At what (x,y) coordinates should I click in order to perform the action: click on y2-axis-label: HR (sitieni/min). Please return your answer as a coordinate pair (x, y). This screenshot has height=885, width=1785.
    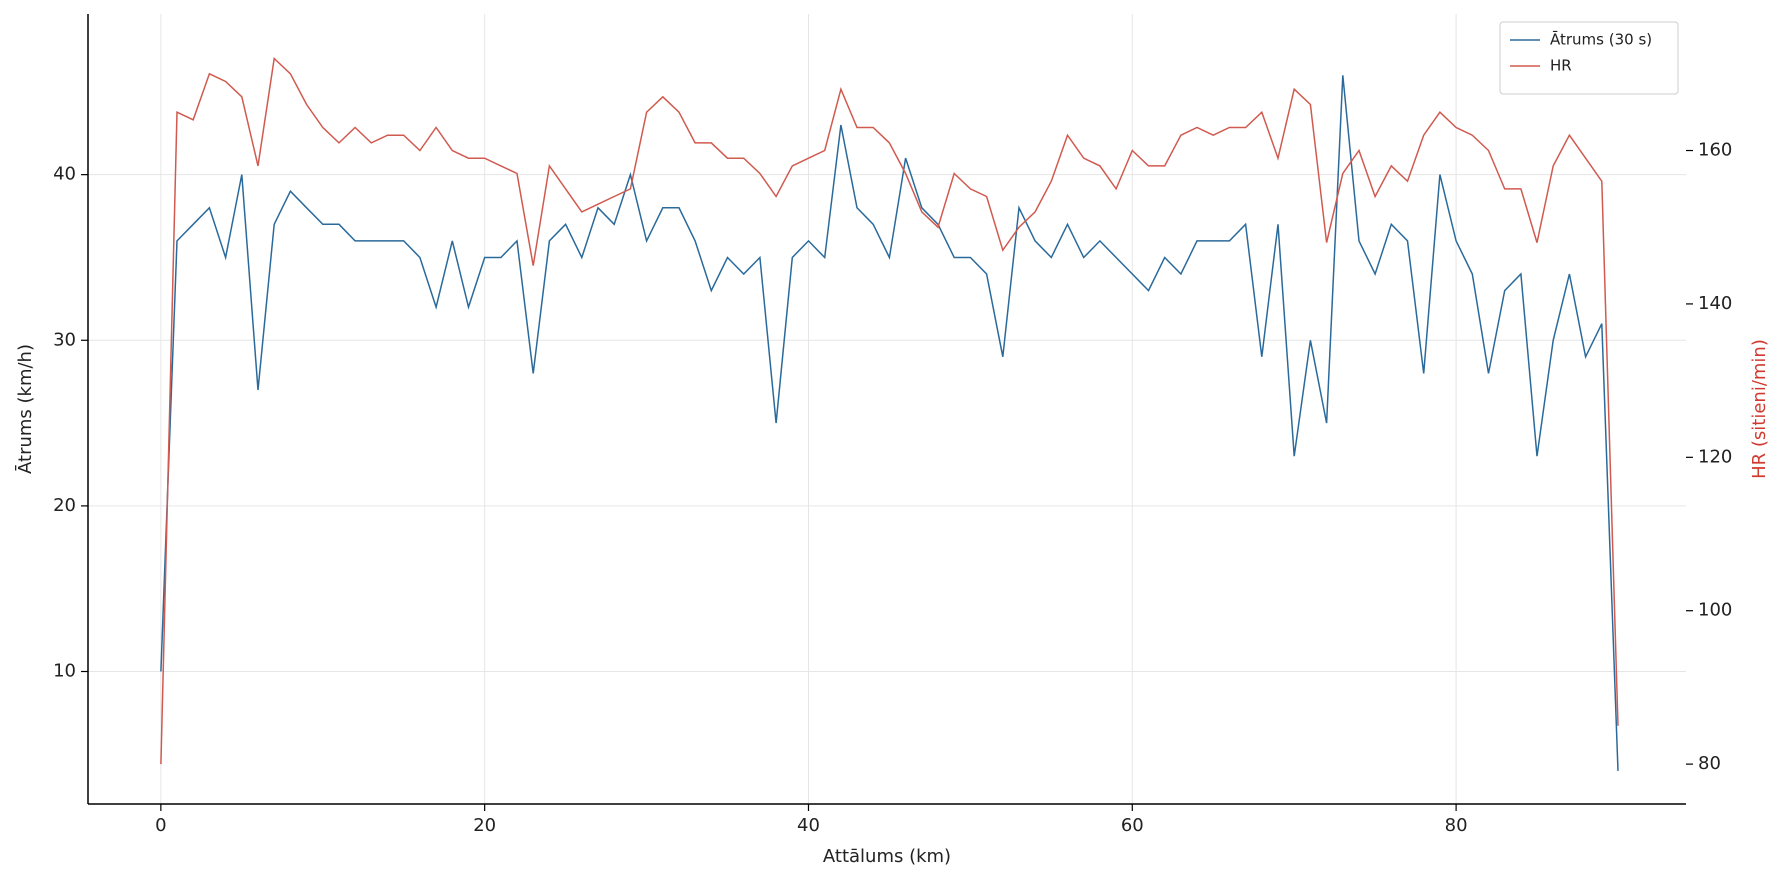
    Looking at the image, I should click on (1759, 409).